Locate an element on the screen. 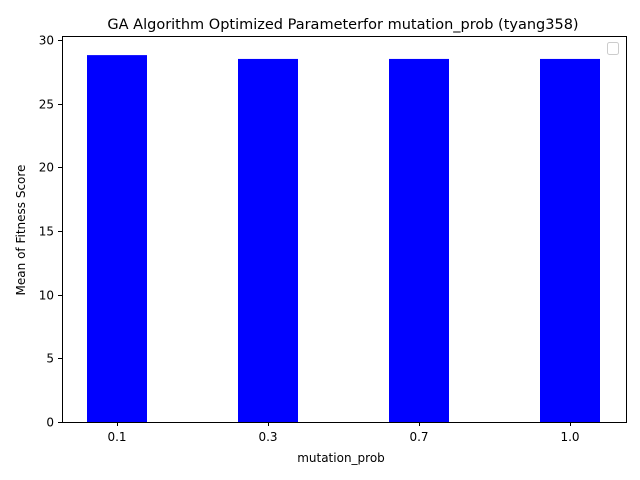 The image size is (640, 480). y-axis: 0 5 10 15 20 25 30 is located at coordinates (50, 232).